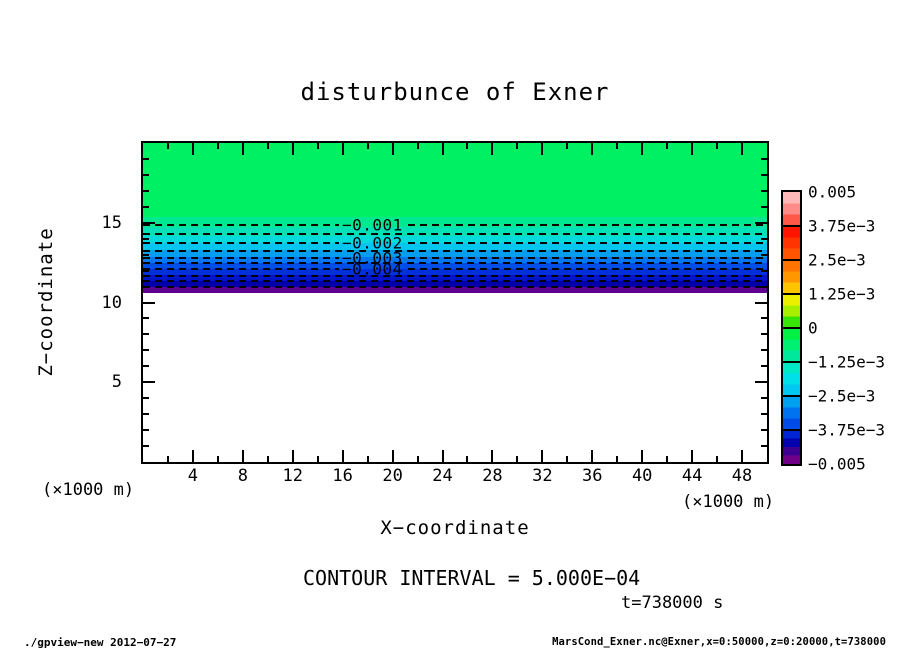 The height and width of the screenshot is (654, 904). What do you see at coordinates (642, 476) in the screenshot?
I see `x-tick-label: 40` at bounding box center [642, 476].